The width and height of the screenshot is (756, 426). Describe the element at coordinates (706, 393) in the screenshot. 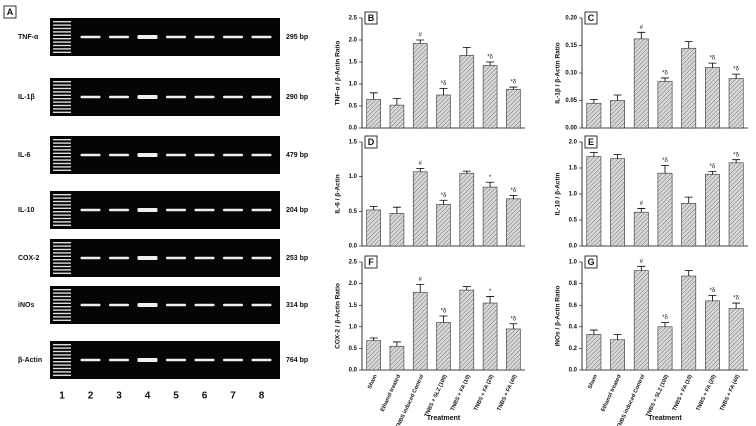

I see `x-tick-label: TNBS + FA (20)` at that location.